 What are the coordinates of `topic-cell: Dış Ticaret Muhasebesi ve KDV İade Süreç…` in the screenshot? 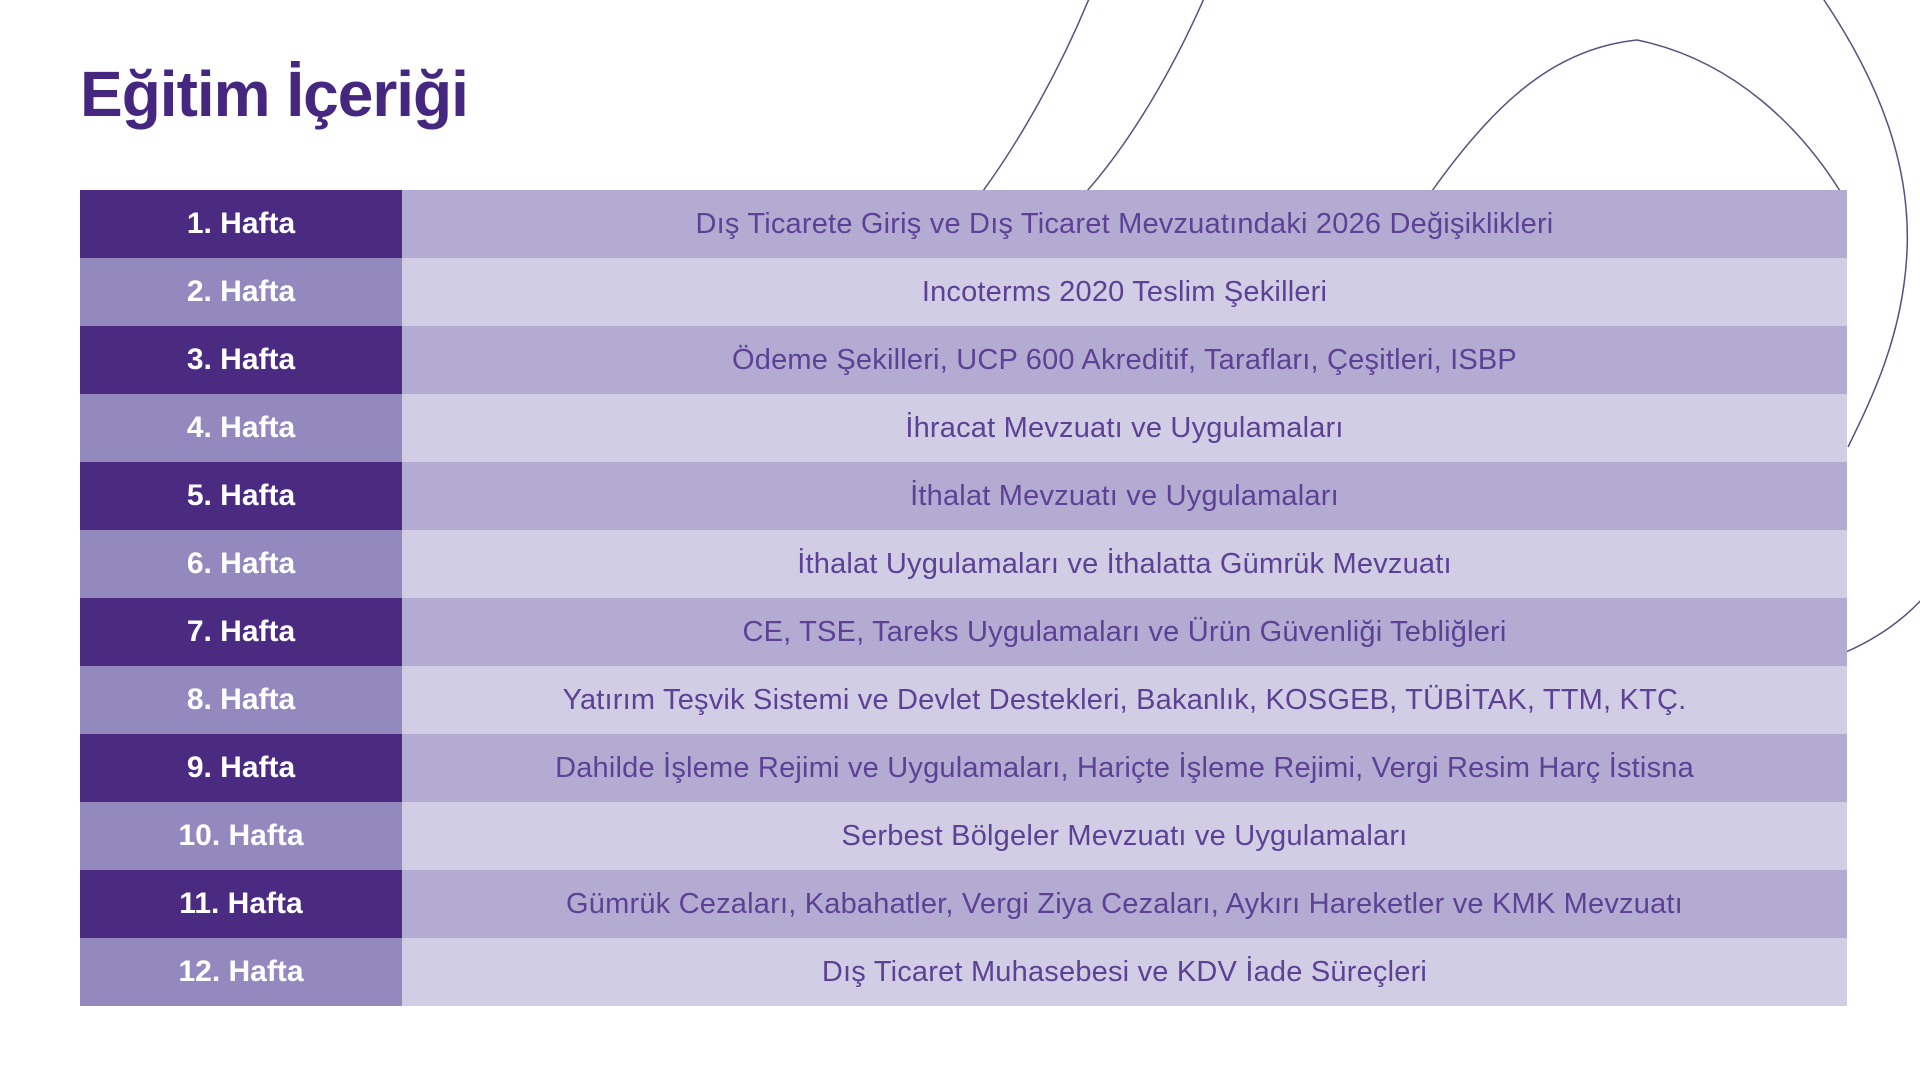 It's located at (1124, 972).